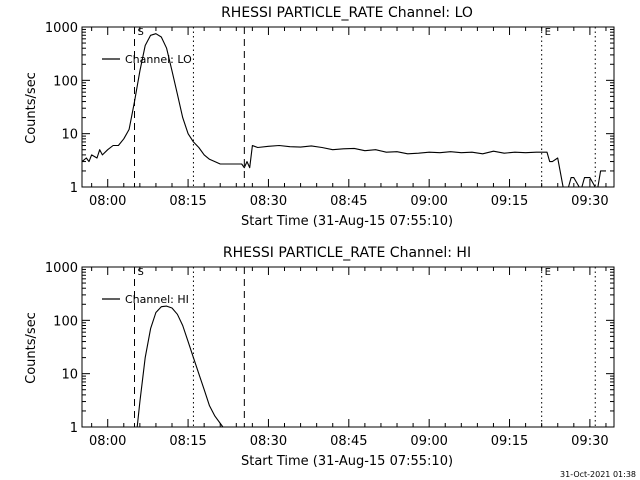  Describe the element at coordinates (31, 348) in the screenshot. I see `y-axis-label-hi: Counts/sec` at that location.